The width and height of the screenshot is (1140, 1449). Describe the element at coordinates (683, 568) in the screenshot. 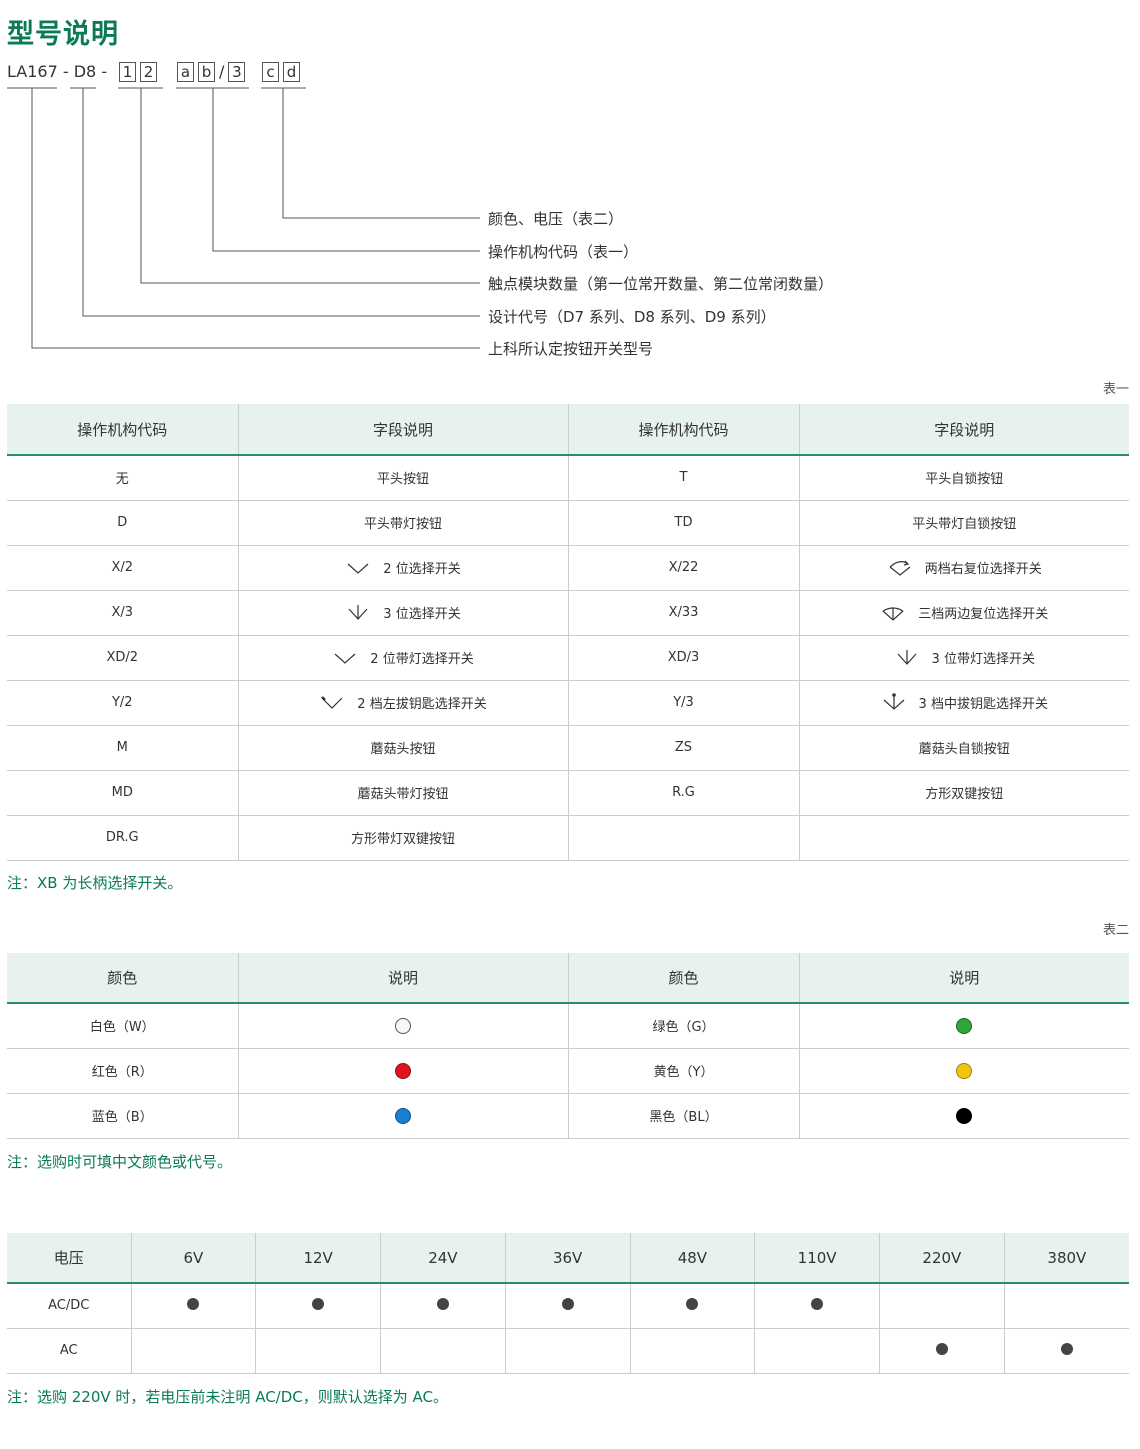

I see `code-cell: X/22` at that location.